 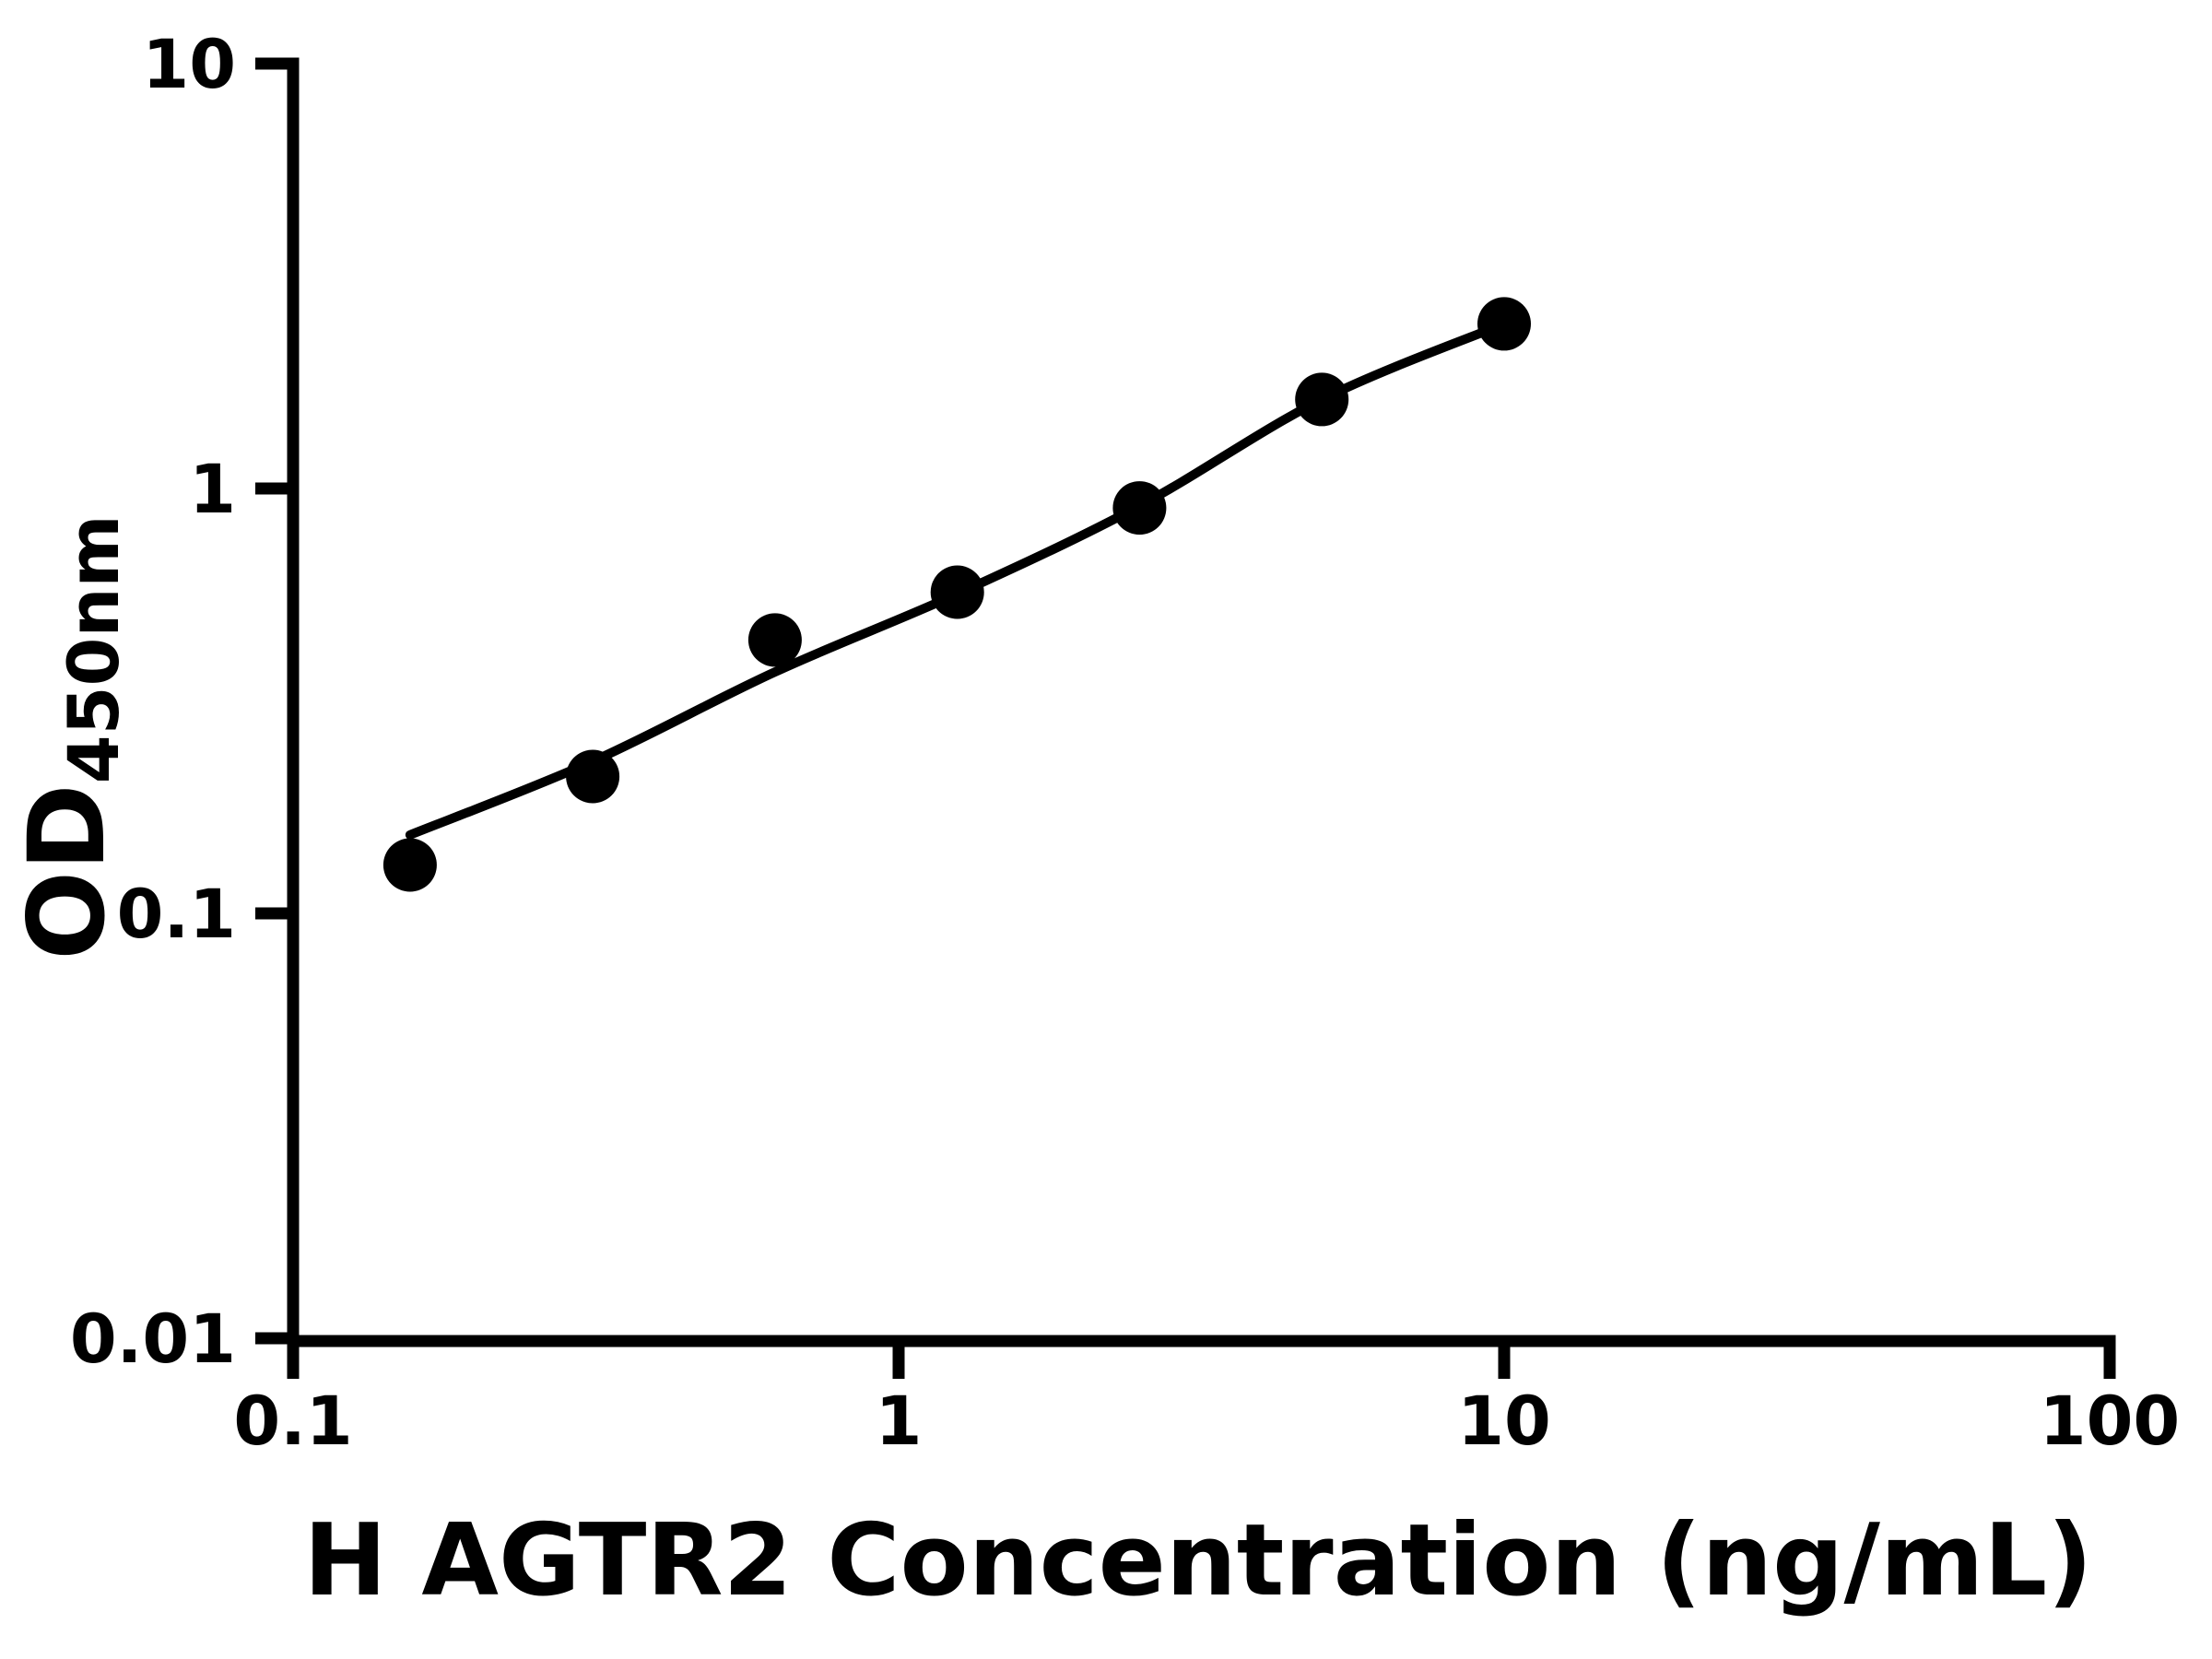 I want to click on x-axis-title: H AGTR2 Concentration (ng/mL), so click(x=1197, y=1560).